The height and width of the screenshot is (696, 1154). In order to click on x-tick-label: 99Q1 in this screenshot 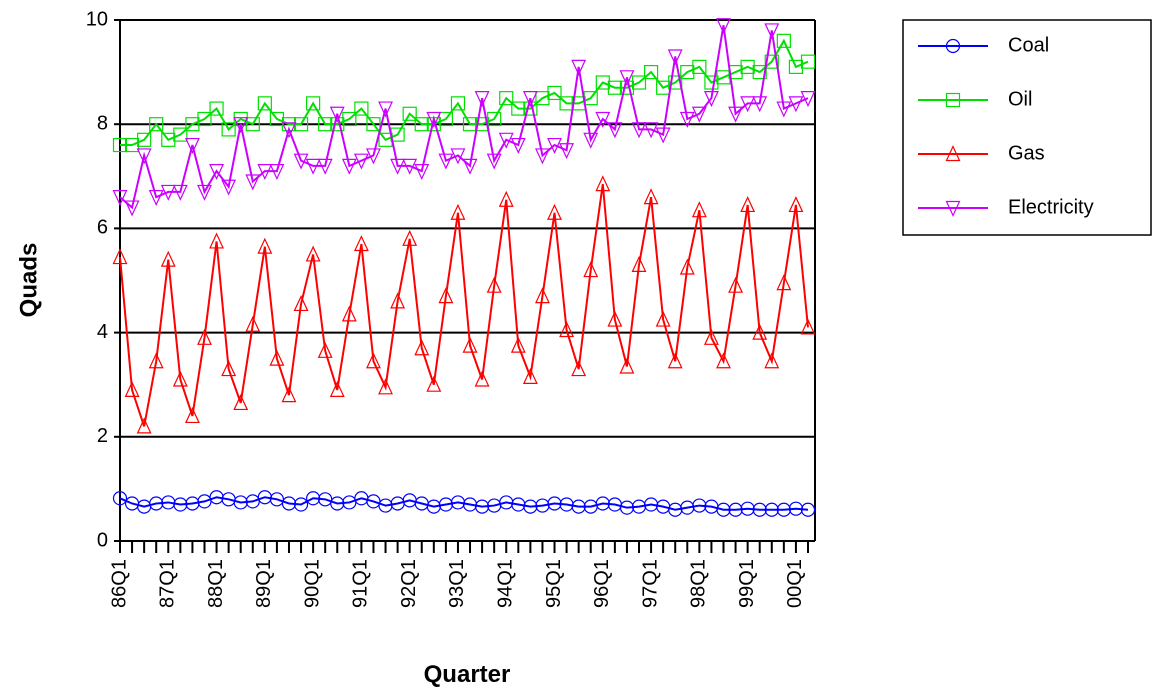, I will do `click(747, 583)`.